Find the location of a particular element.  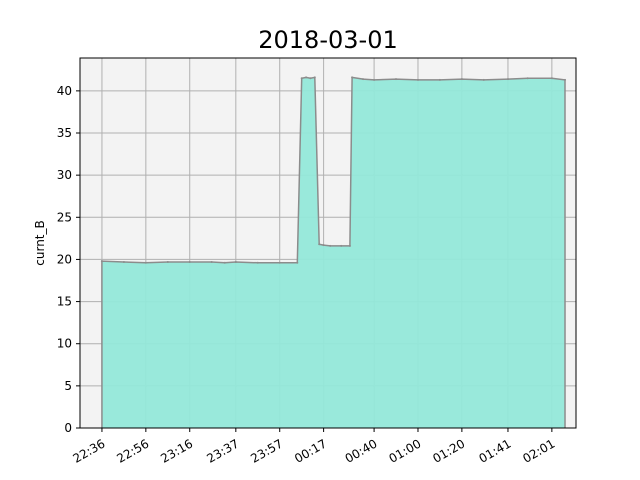

x-tick-label: 02:01 is located at coordinates (538, 450).